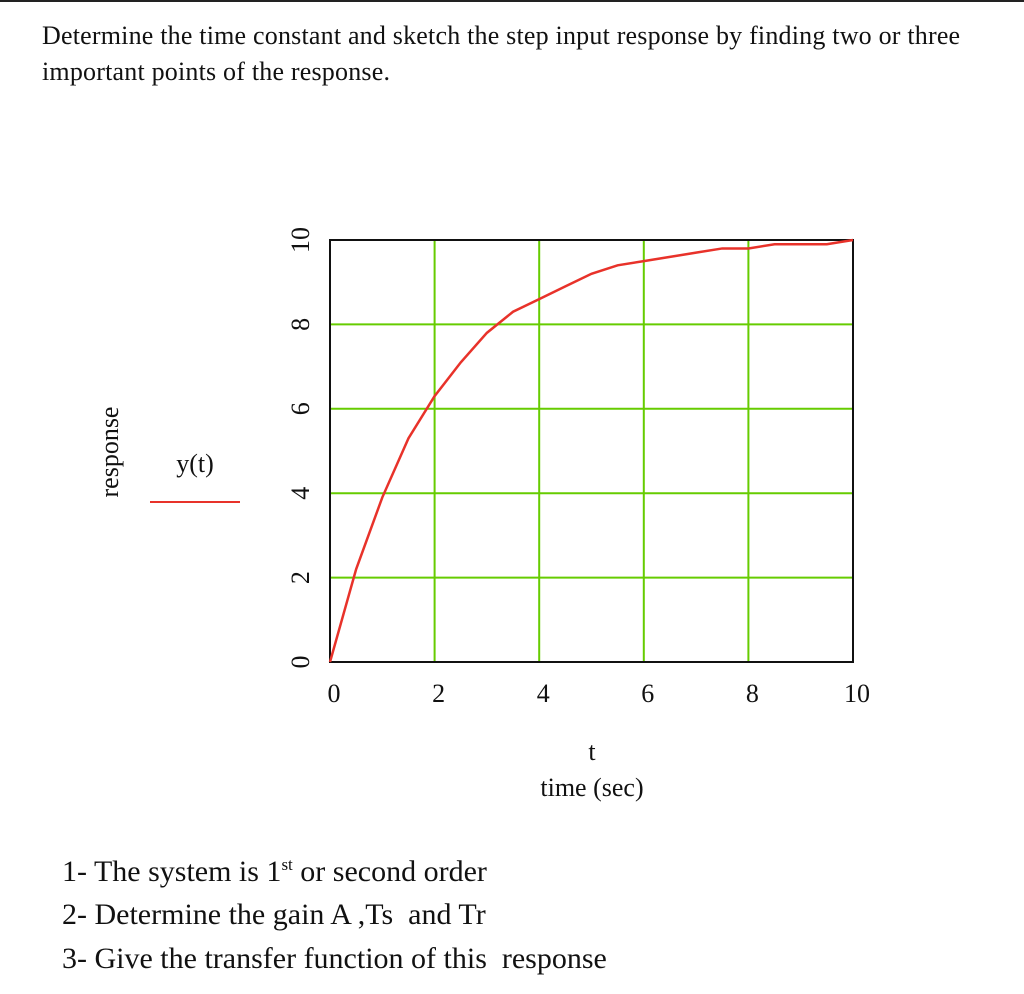  What do you see at coordinates (752, 693) in the screenshot?
I see `x-tick-label: 8` at bounding box center [752, 693].